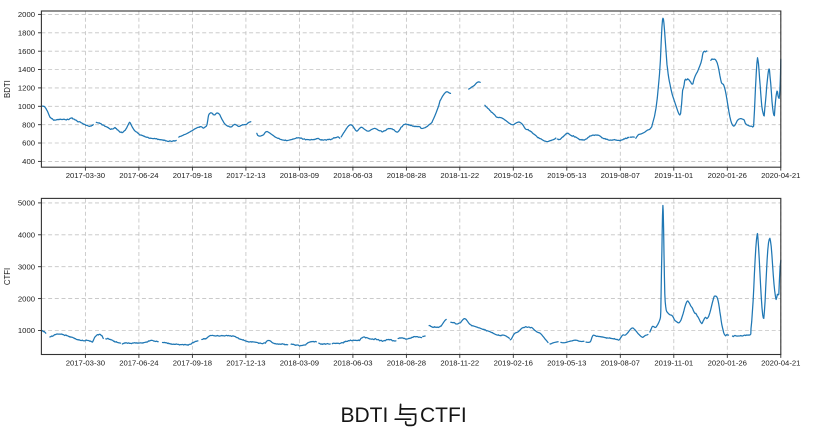 Image resolution: width=820 pixels, height=444 pixels. What do you see at coordinates (28, 161) in the screenshot?
I see `svg-text: 400` at bounding box center [28, 161].